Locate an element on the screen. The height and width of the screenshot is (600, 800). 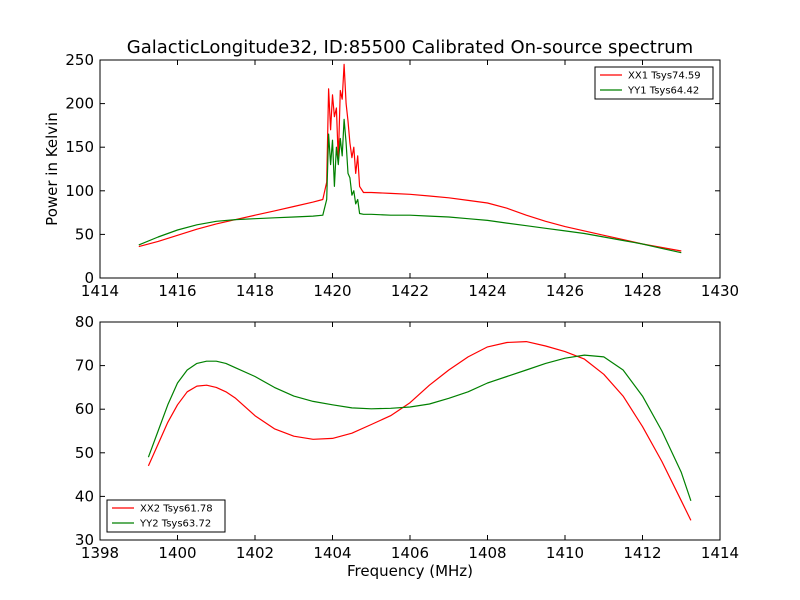
plot1-y-tick-label: 200 is located at coordinates (79, 104).